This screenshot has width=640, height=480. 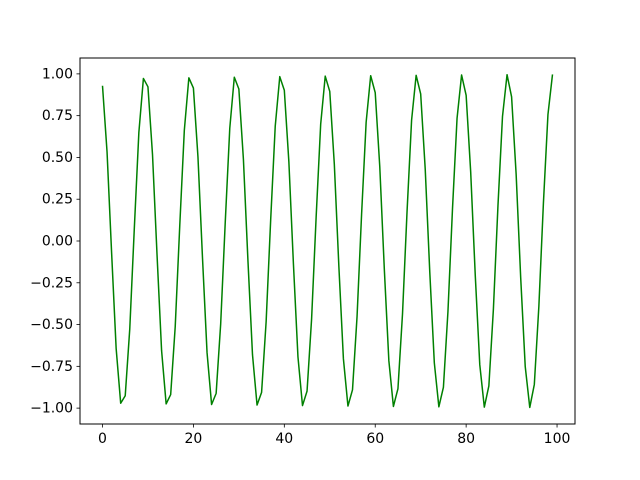 I want to click on y-tick-label: 0.00, so click(x=57, y=242).